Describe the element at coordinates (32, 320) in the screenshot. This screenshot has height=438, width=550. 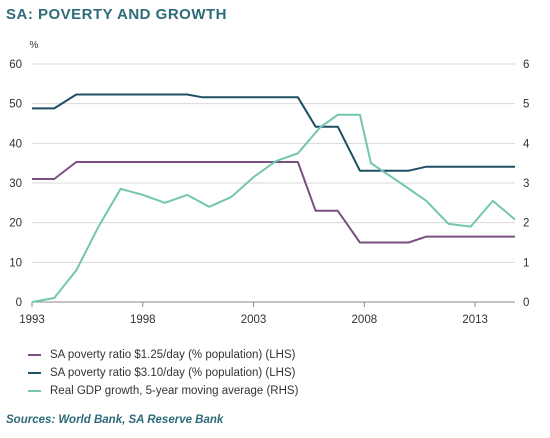
I see `x-tick-label: 1993` at that location.